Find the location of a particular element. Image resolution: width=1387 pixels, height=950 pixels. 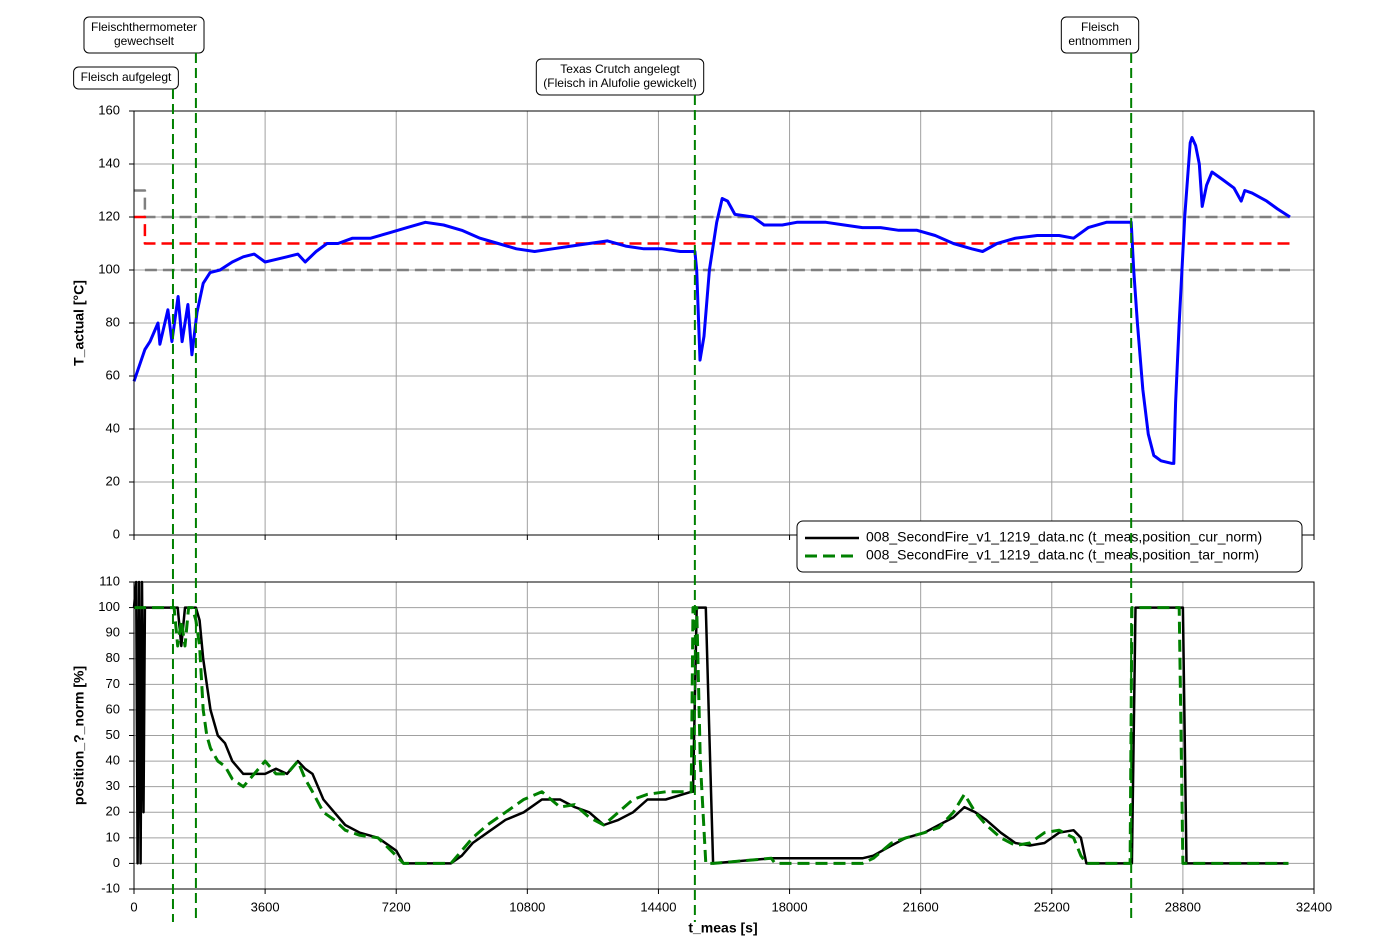

y-tick-label: 90 is located at coordinates (113, 632).